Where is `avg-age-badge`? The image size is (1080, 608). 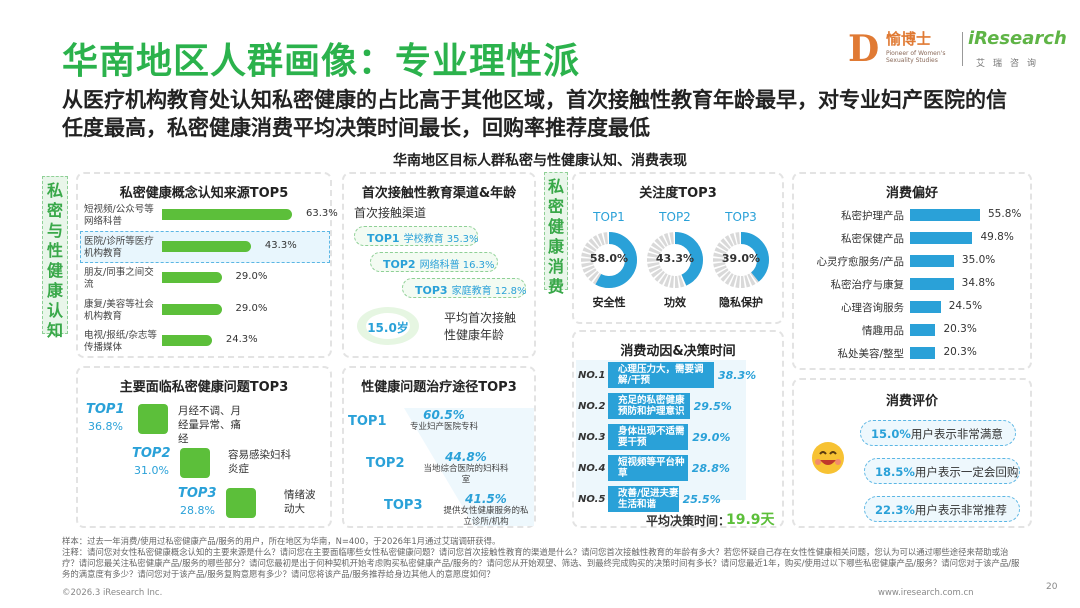 avg-age-badge is located at coordinates (388, 326).